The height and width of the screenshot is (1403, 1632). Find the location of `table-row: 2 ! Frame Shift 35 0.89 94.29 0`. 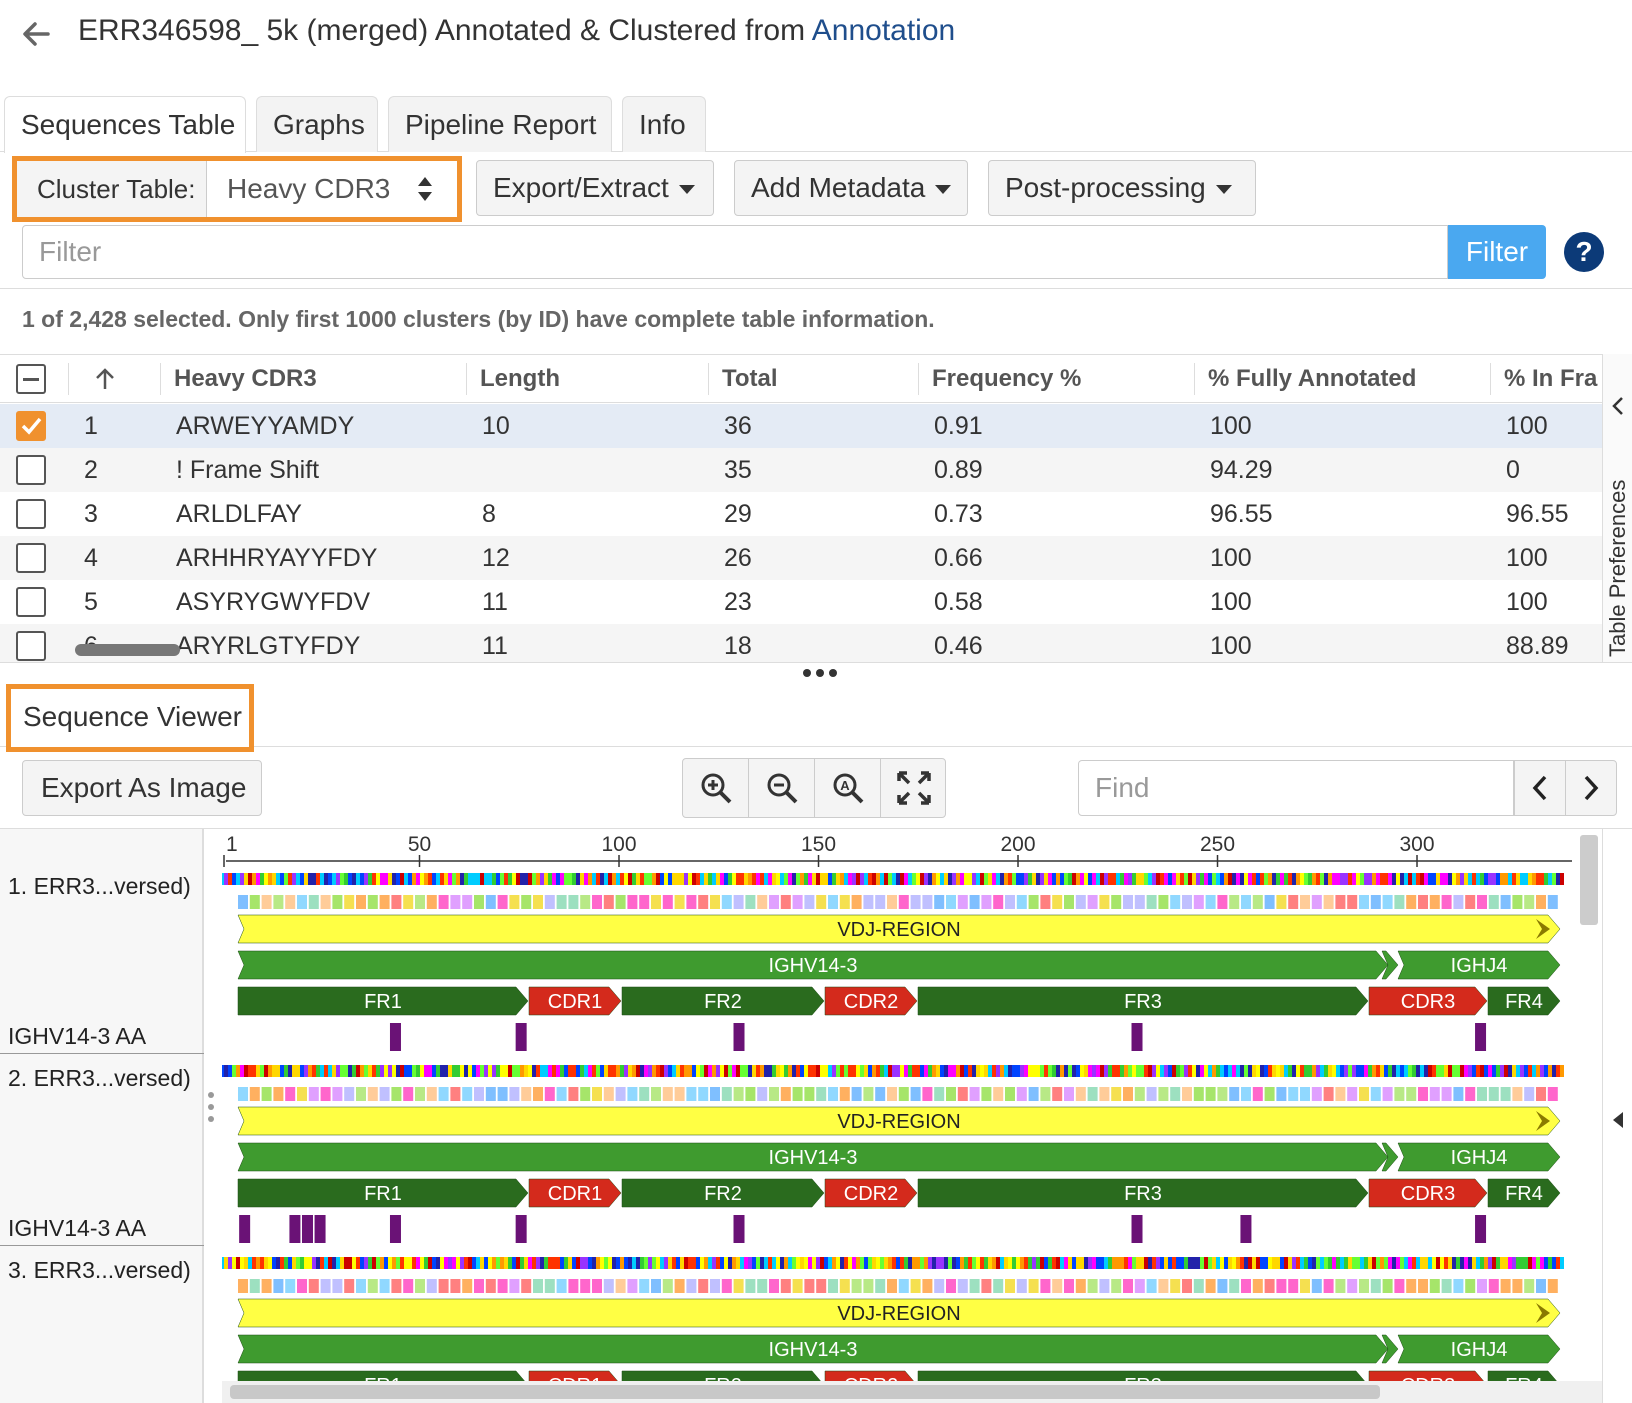

table-row: 2 ! Frame Shift 35 0.89 94.29 0 is located at coordinates (801, 470).